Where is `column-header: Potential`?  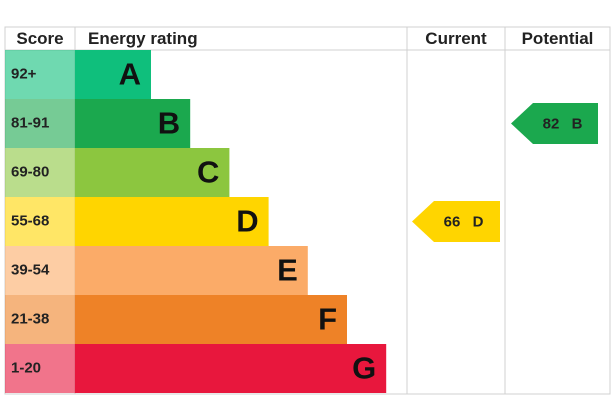
column-header: Potential is located at coordinates (558, 38).